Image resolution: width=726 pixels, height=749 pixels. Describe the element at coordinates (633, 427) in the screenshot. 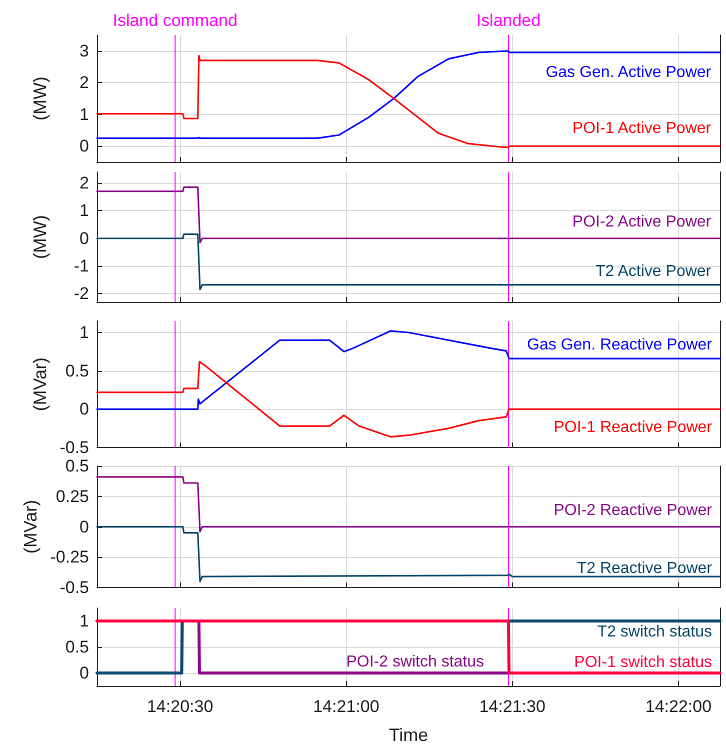

I see `series-label: POI-1 Reactive Power` at that location.